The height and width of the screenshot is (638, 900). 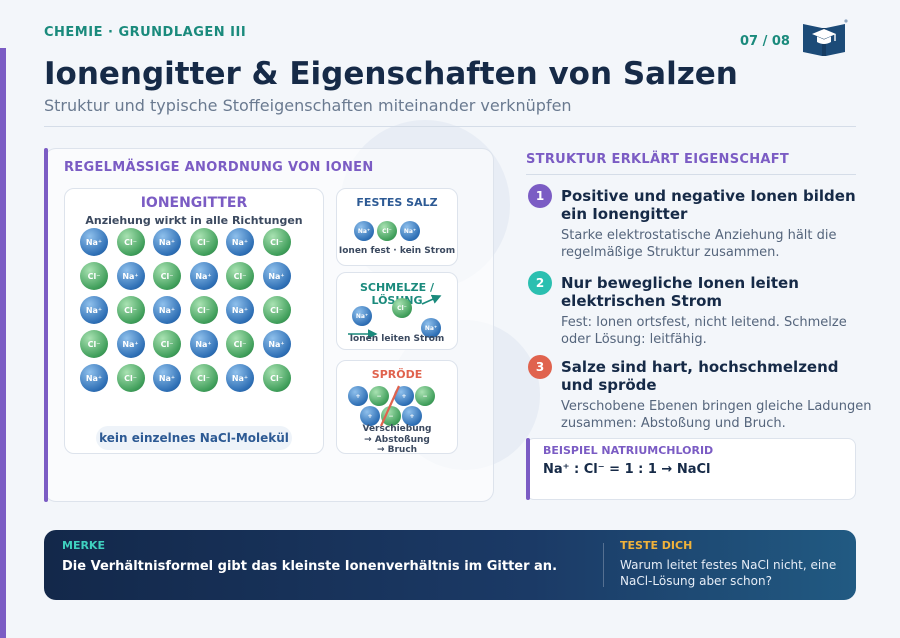 I want to click on footer-banner, so click(x=450, y=565).